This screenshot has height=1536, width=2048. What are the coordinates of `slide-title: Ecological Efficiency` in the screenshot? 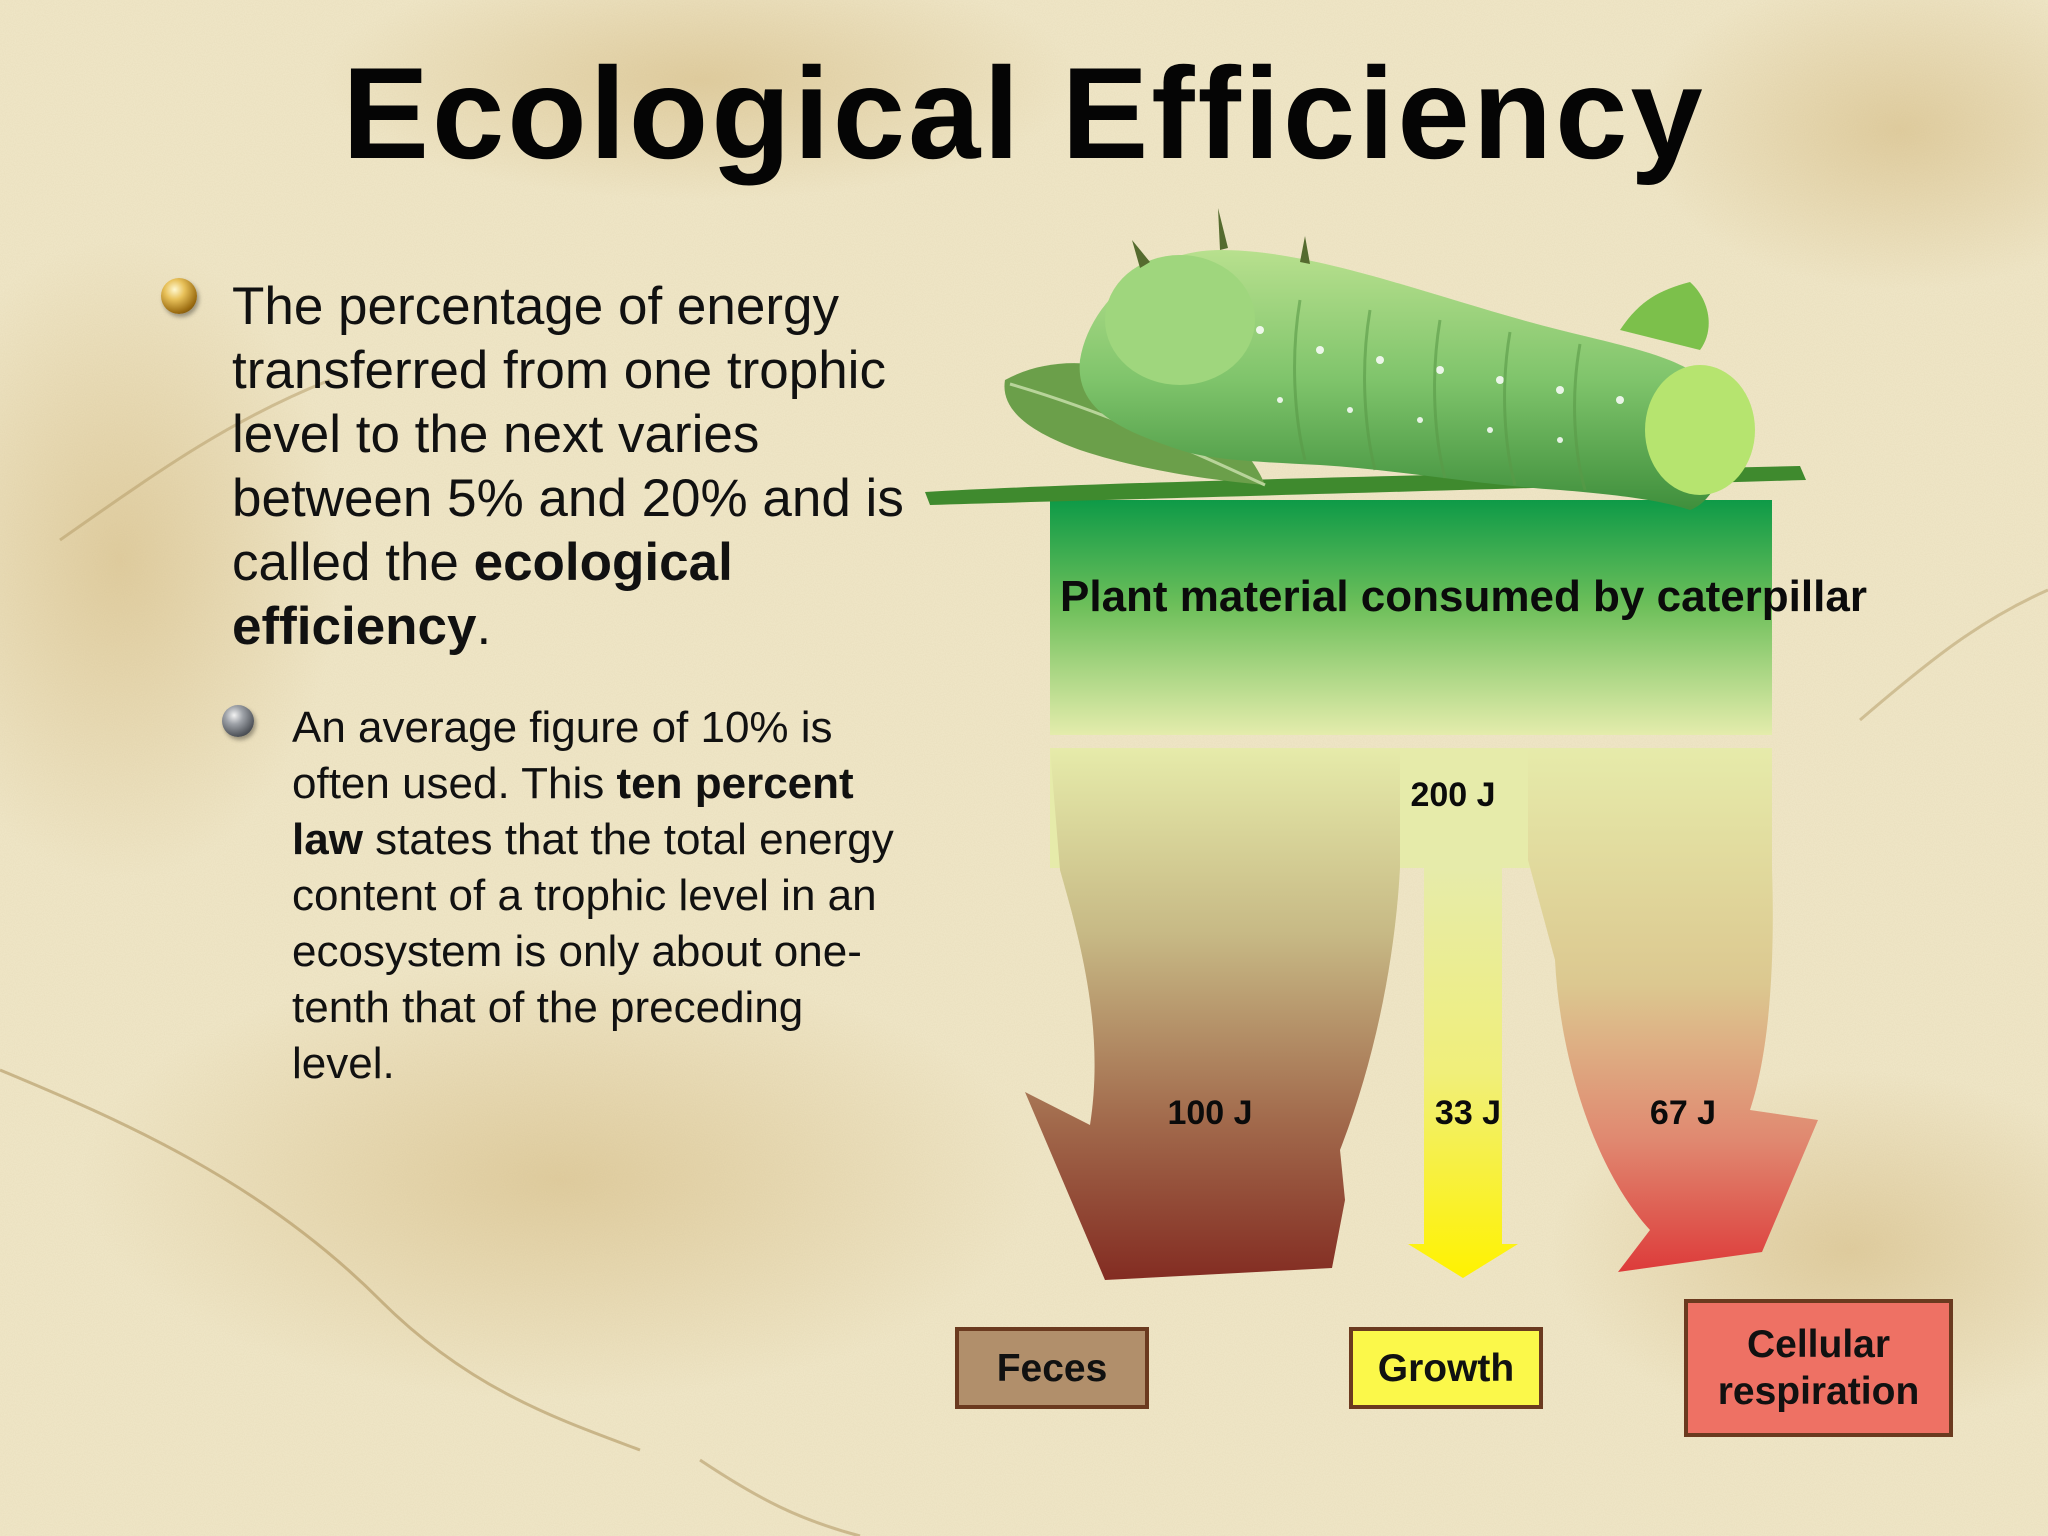 It's located at (1024, 113).